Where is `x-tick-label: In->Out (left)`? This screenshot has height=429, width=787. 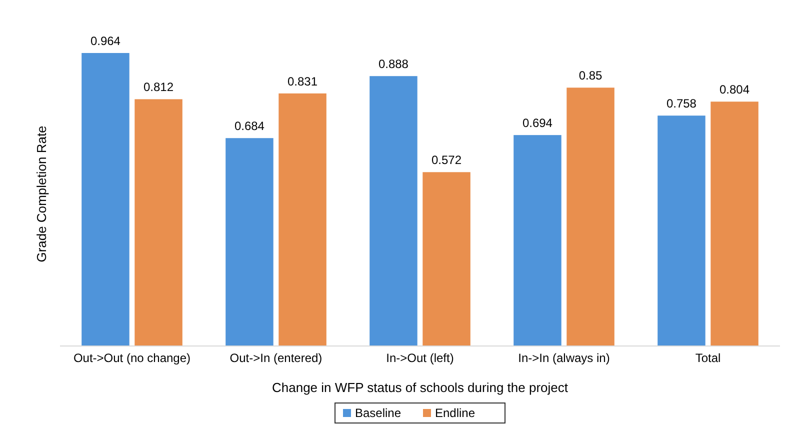
x-tick-label: In->Out (left) is located at coordinates (420, 358).